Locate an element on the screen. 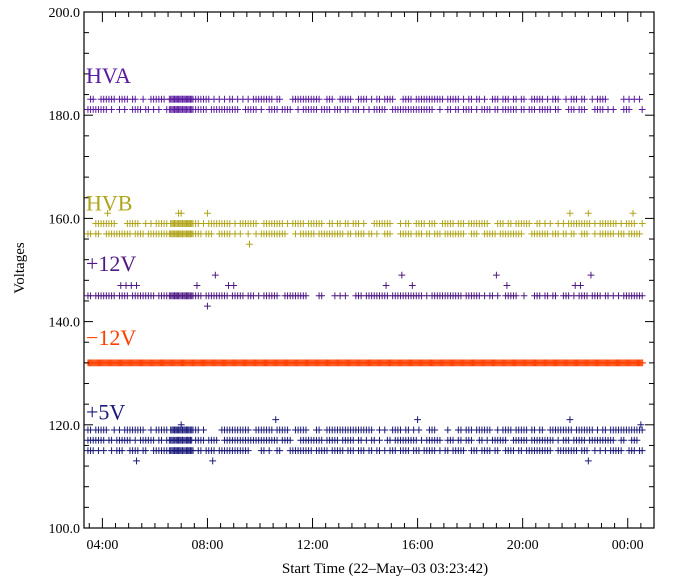  y-tick-label: 160.0 is located at coordinates (65, 219).